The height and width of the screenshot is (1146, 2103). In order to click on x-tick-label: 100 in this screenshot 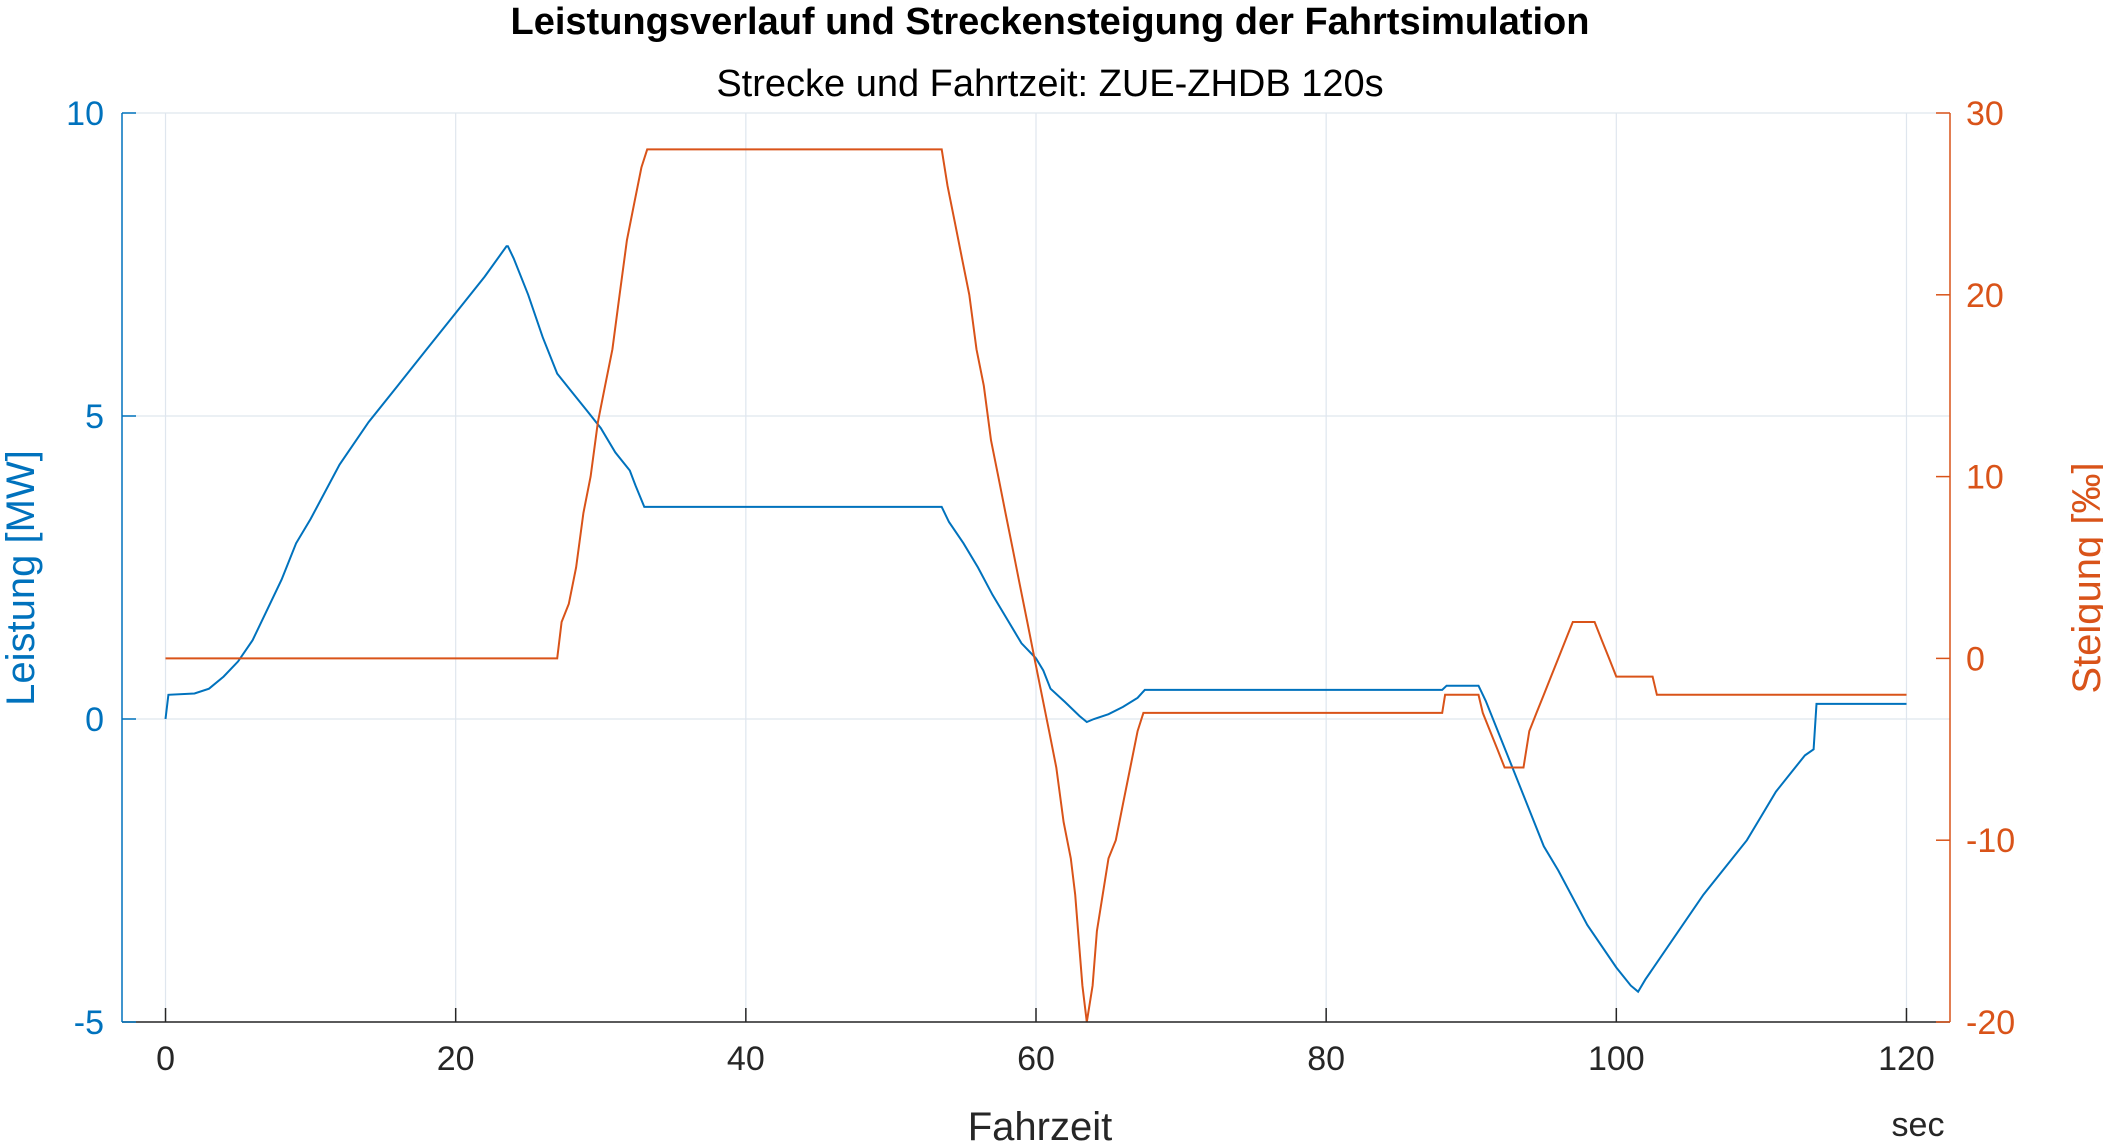, I will do `click(1616, 1059)`.